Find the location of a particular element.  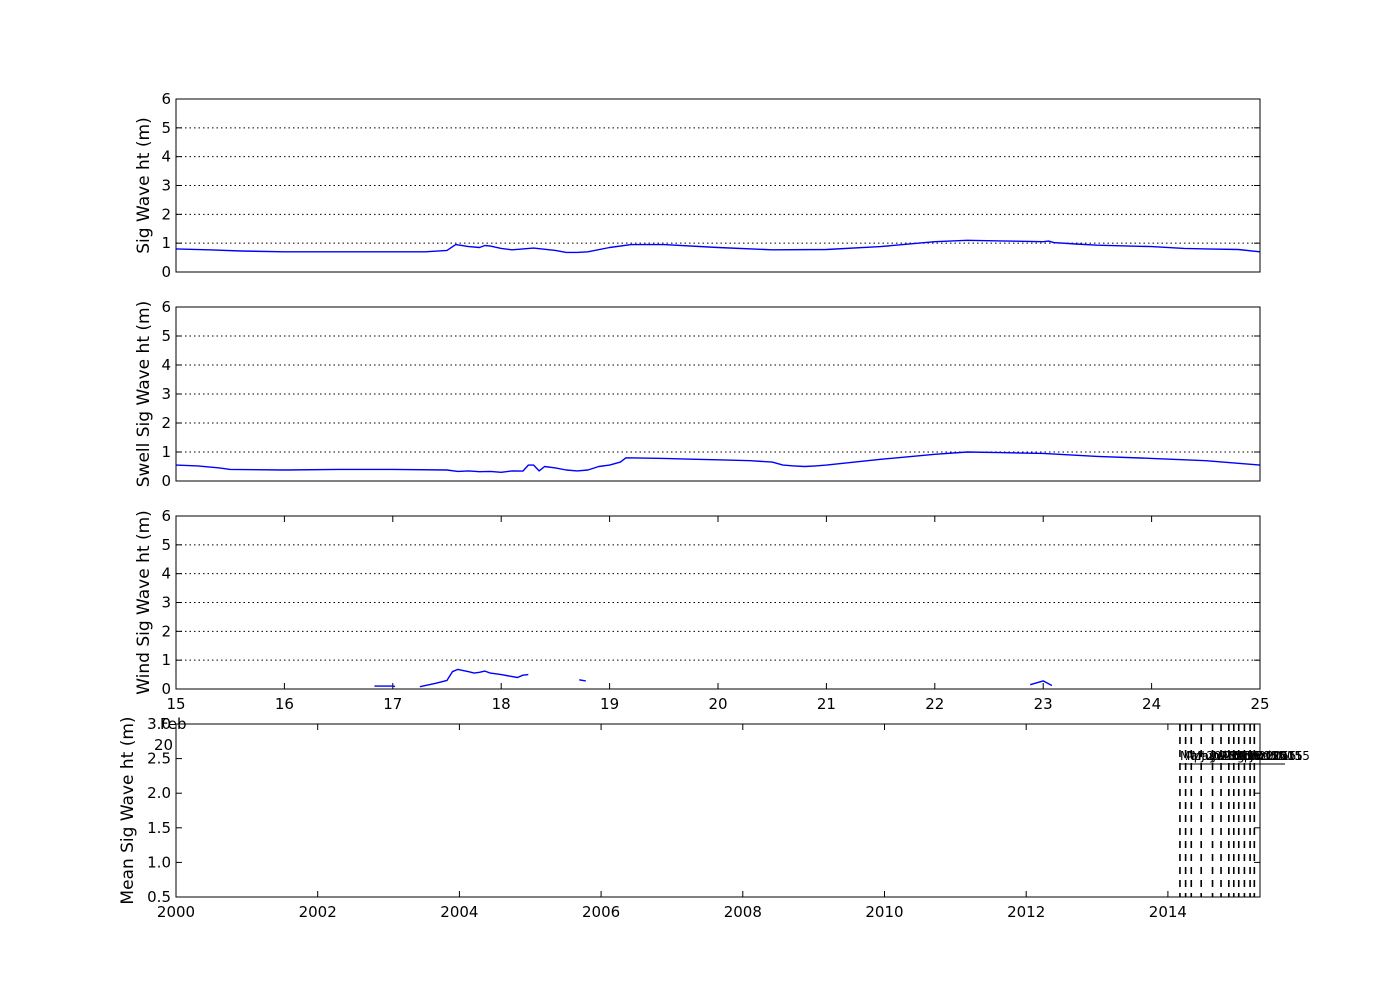

event-annotation: Nov 2015 is located at coordinates (1268, 756).